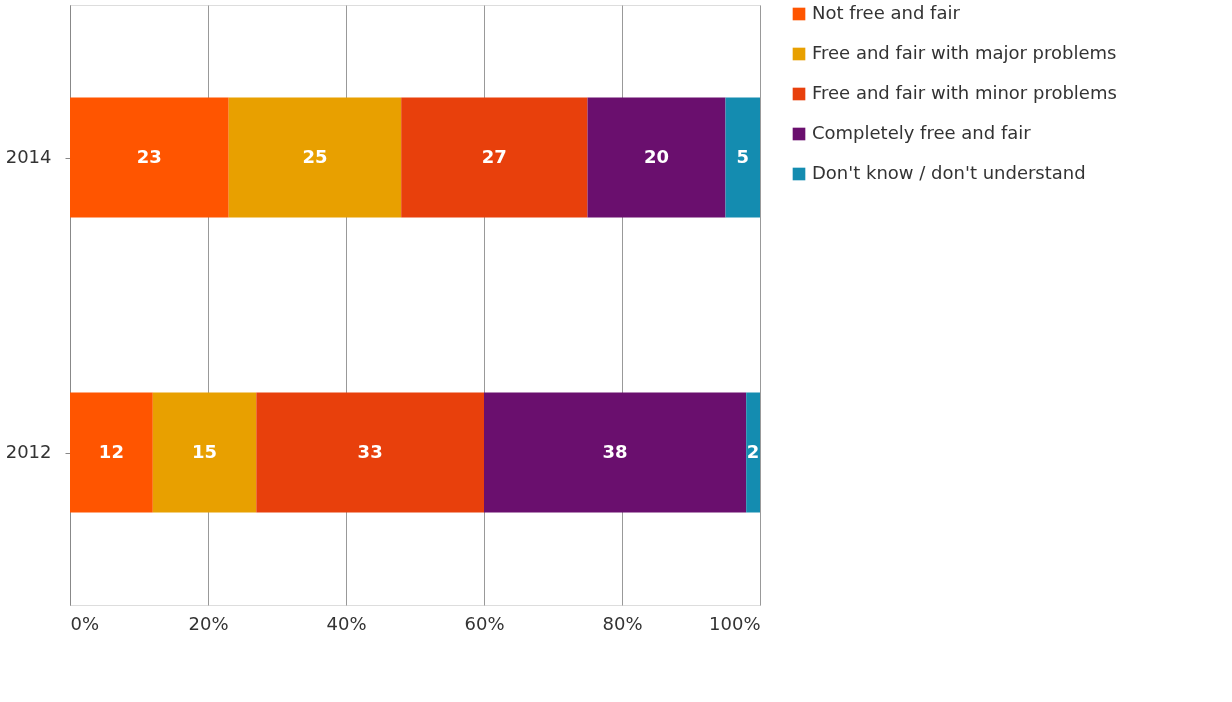 This screenshot has height=702, width=1232. Describe the element at coordinates (656, 156) in the screenshot. I see `data-label: 20` at that location.